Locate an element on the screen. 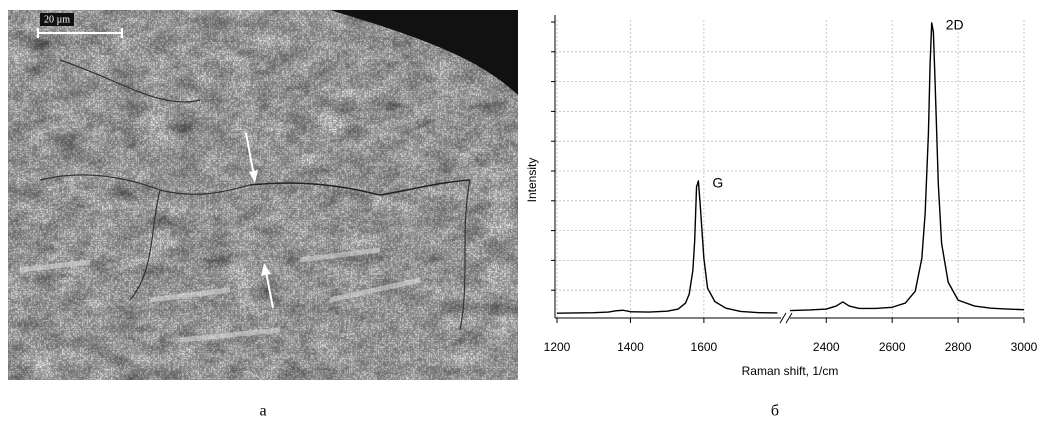  axis-break is located at coordinates (786, 318).